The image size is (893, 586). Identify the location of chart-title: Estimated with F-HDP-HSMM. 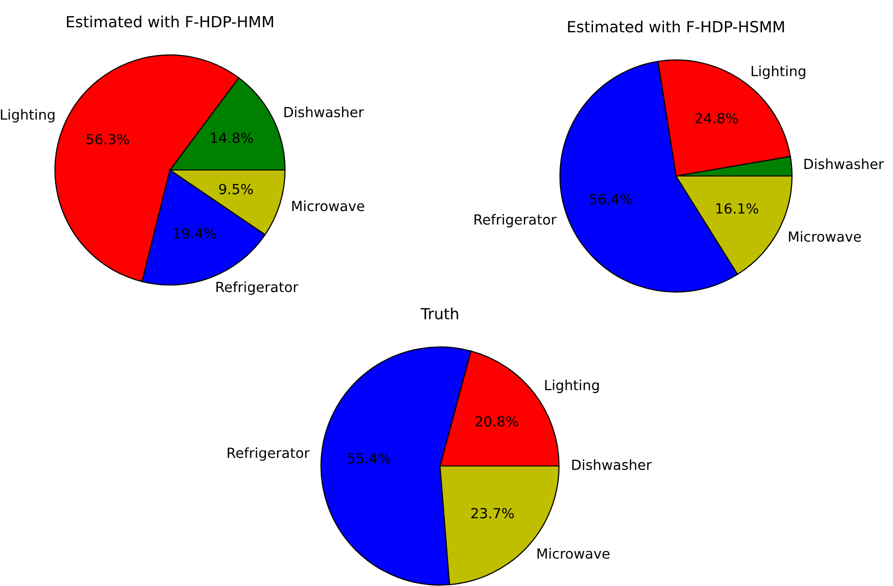
(676, 26).